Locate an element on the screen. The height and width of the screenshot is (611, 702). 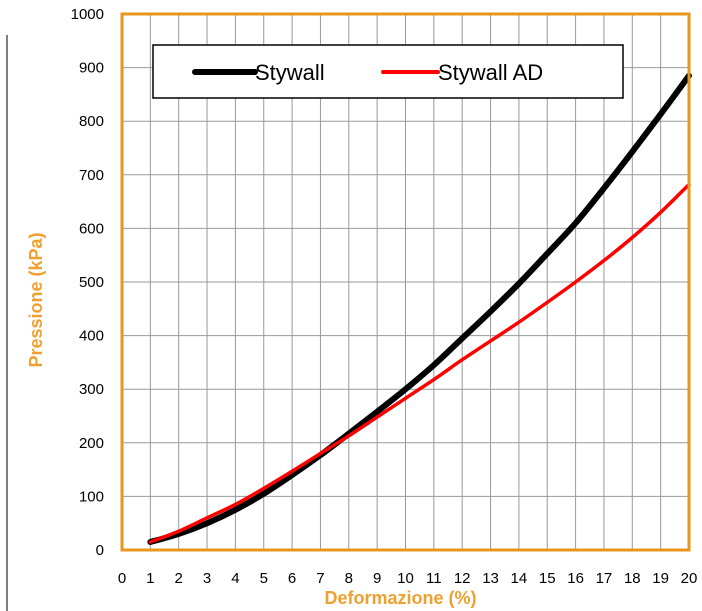
legend-label-stywall-ad: Stywall AD is located at coordinates (490, 72).